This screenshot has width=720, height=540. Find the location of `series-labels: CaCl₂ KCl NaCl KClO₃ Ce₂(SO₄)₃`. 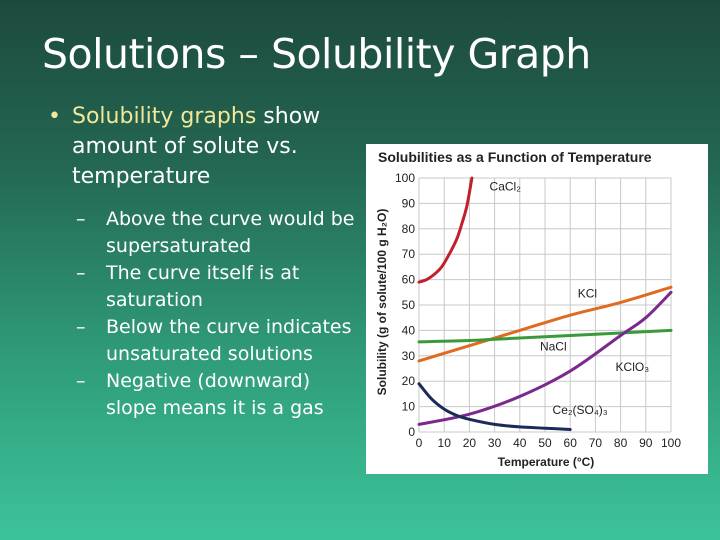

series-labels: CaCl₂ KCl NaCl KClO₃ Ce₂(SO₄)₃ is located at coordinates (570, 299).